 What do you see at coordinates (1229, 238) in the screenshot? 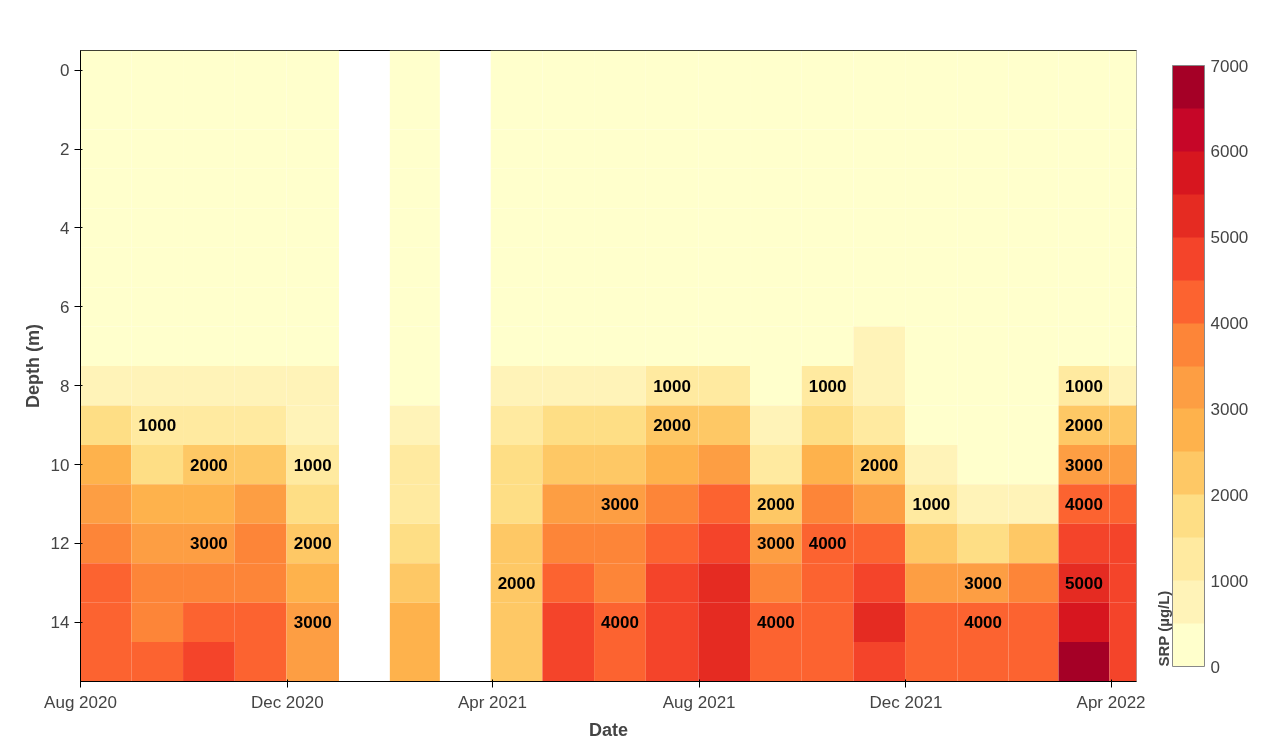
I see `color-bar-label: 5000` at bounding box center [1229, 238].